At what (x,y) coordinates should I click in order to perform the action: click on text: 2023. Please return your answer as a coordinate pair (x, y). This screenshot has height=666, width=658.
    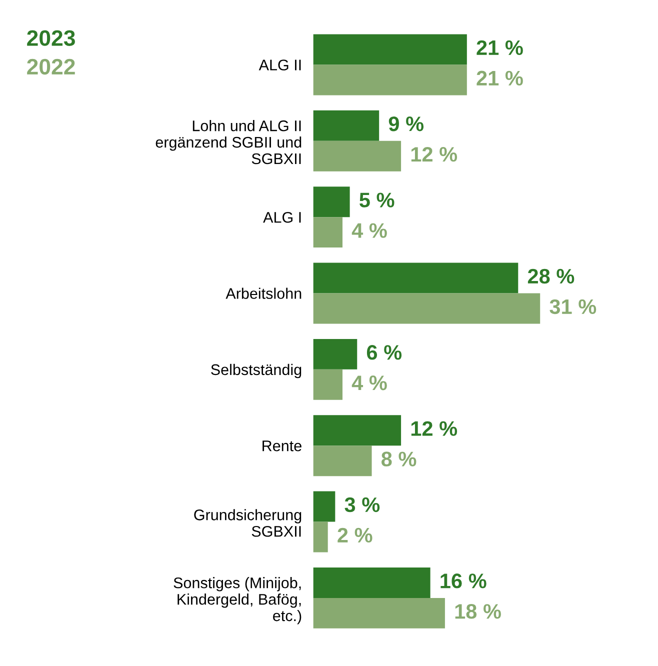
    Looking at the image, I should click on (51, 38).